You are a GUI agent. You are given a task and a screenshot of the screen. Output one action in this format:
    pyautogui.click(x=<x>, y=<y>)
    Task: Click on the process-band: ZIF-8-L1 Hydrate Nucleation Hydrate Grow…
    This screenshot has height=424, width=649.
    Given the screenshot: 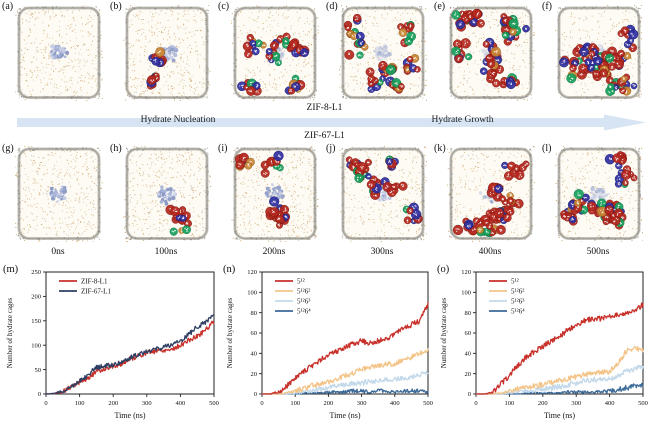 What is the action you would take?
    pyautogui.click(x=324, y=122)
    